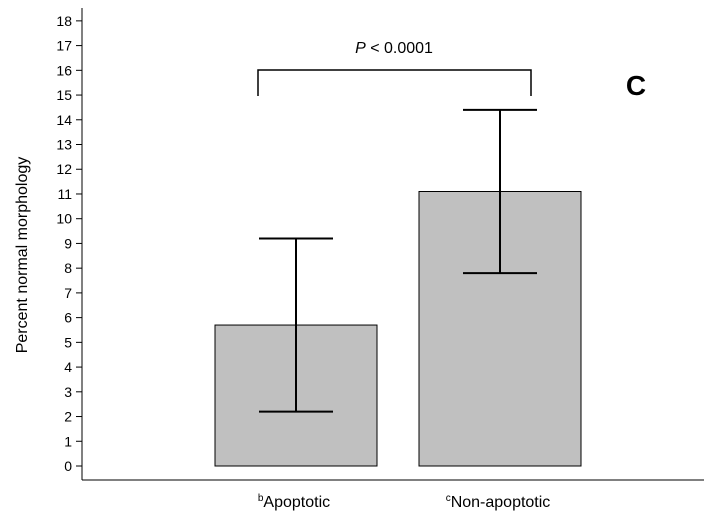 This screenshot has width=704, height=519. I want to click on y-tick-label: 10, so click(64, 219).